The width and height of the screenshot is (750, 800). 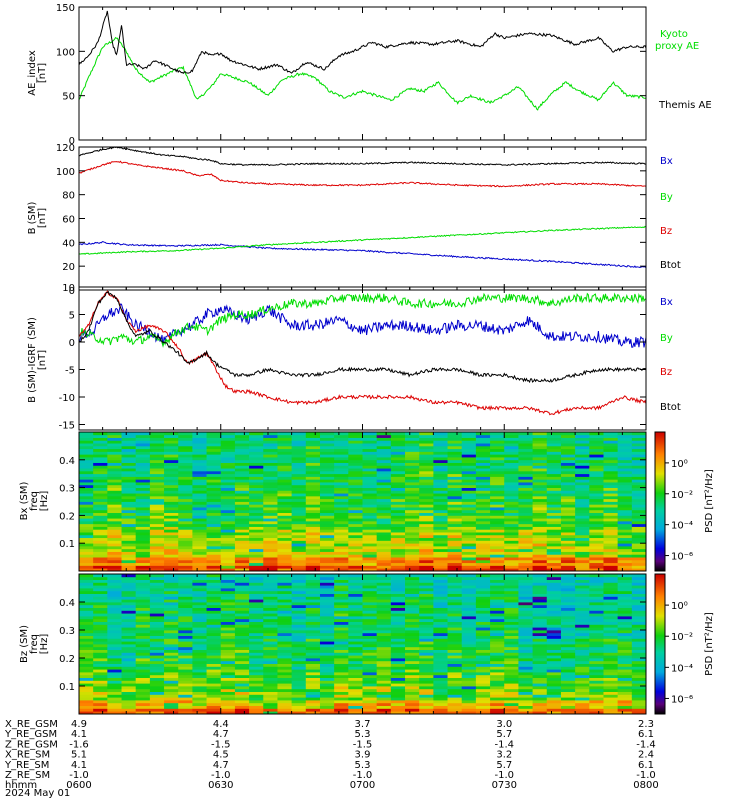 I want to click on y-tick-label: 0, so click(x=72, y=291).